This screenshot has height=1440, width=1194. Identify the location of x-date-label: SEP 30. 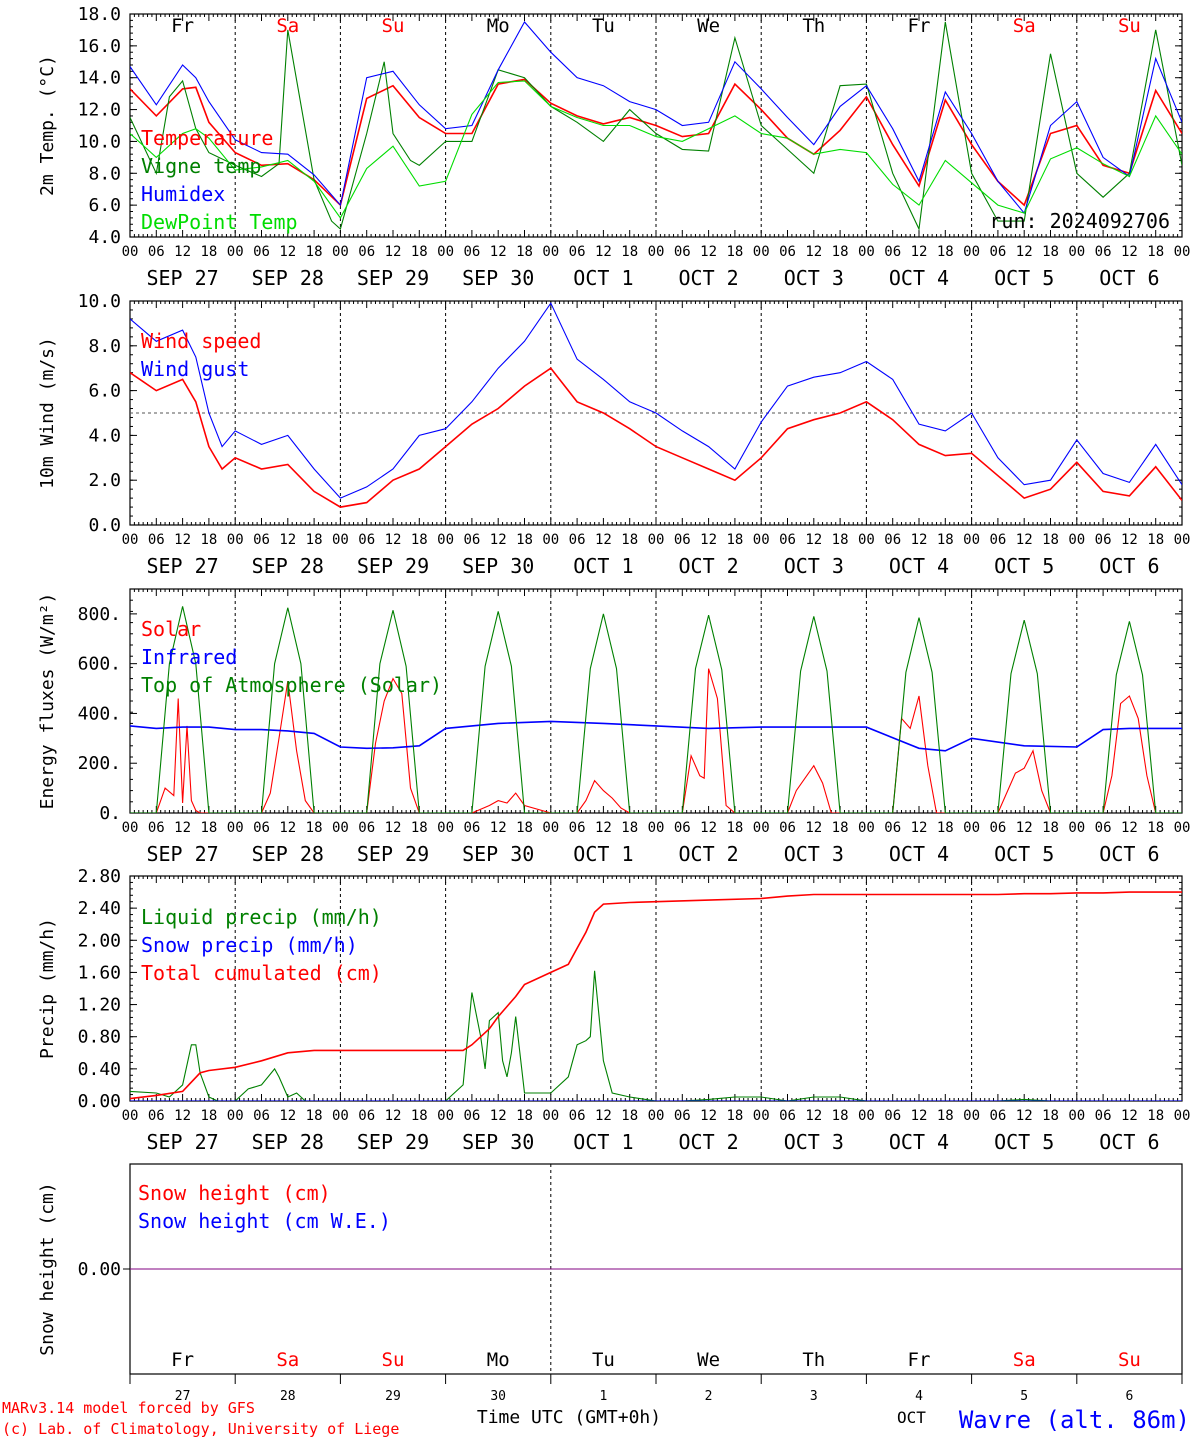
(498, 854).